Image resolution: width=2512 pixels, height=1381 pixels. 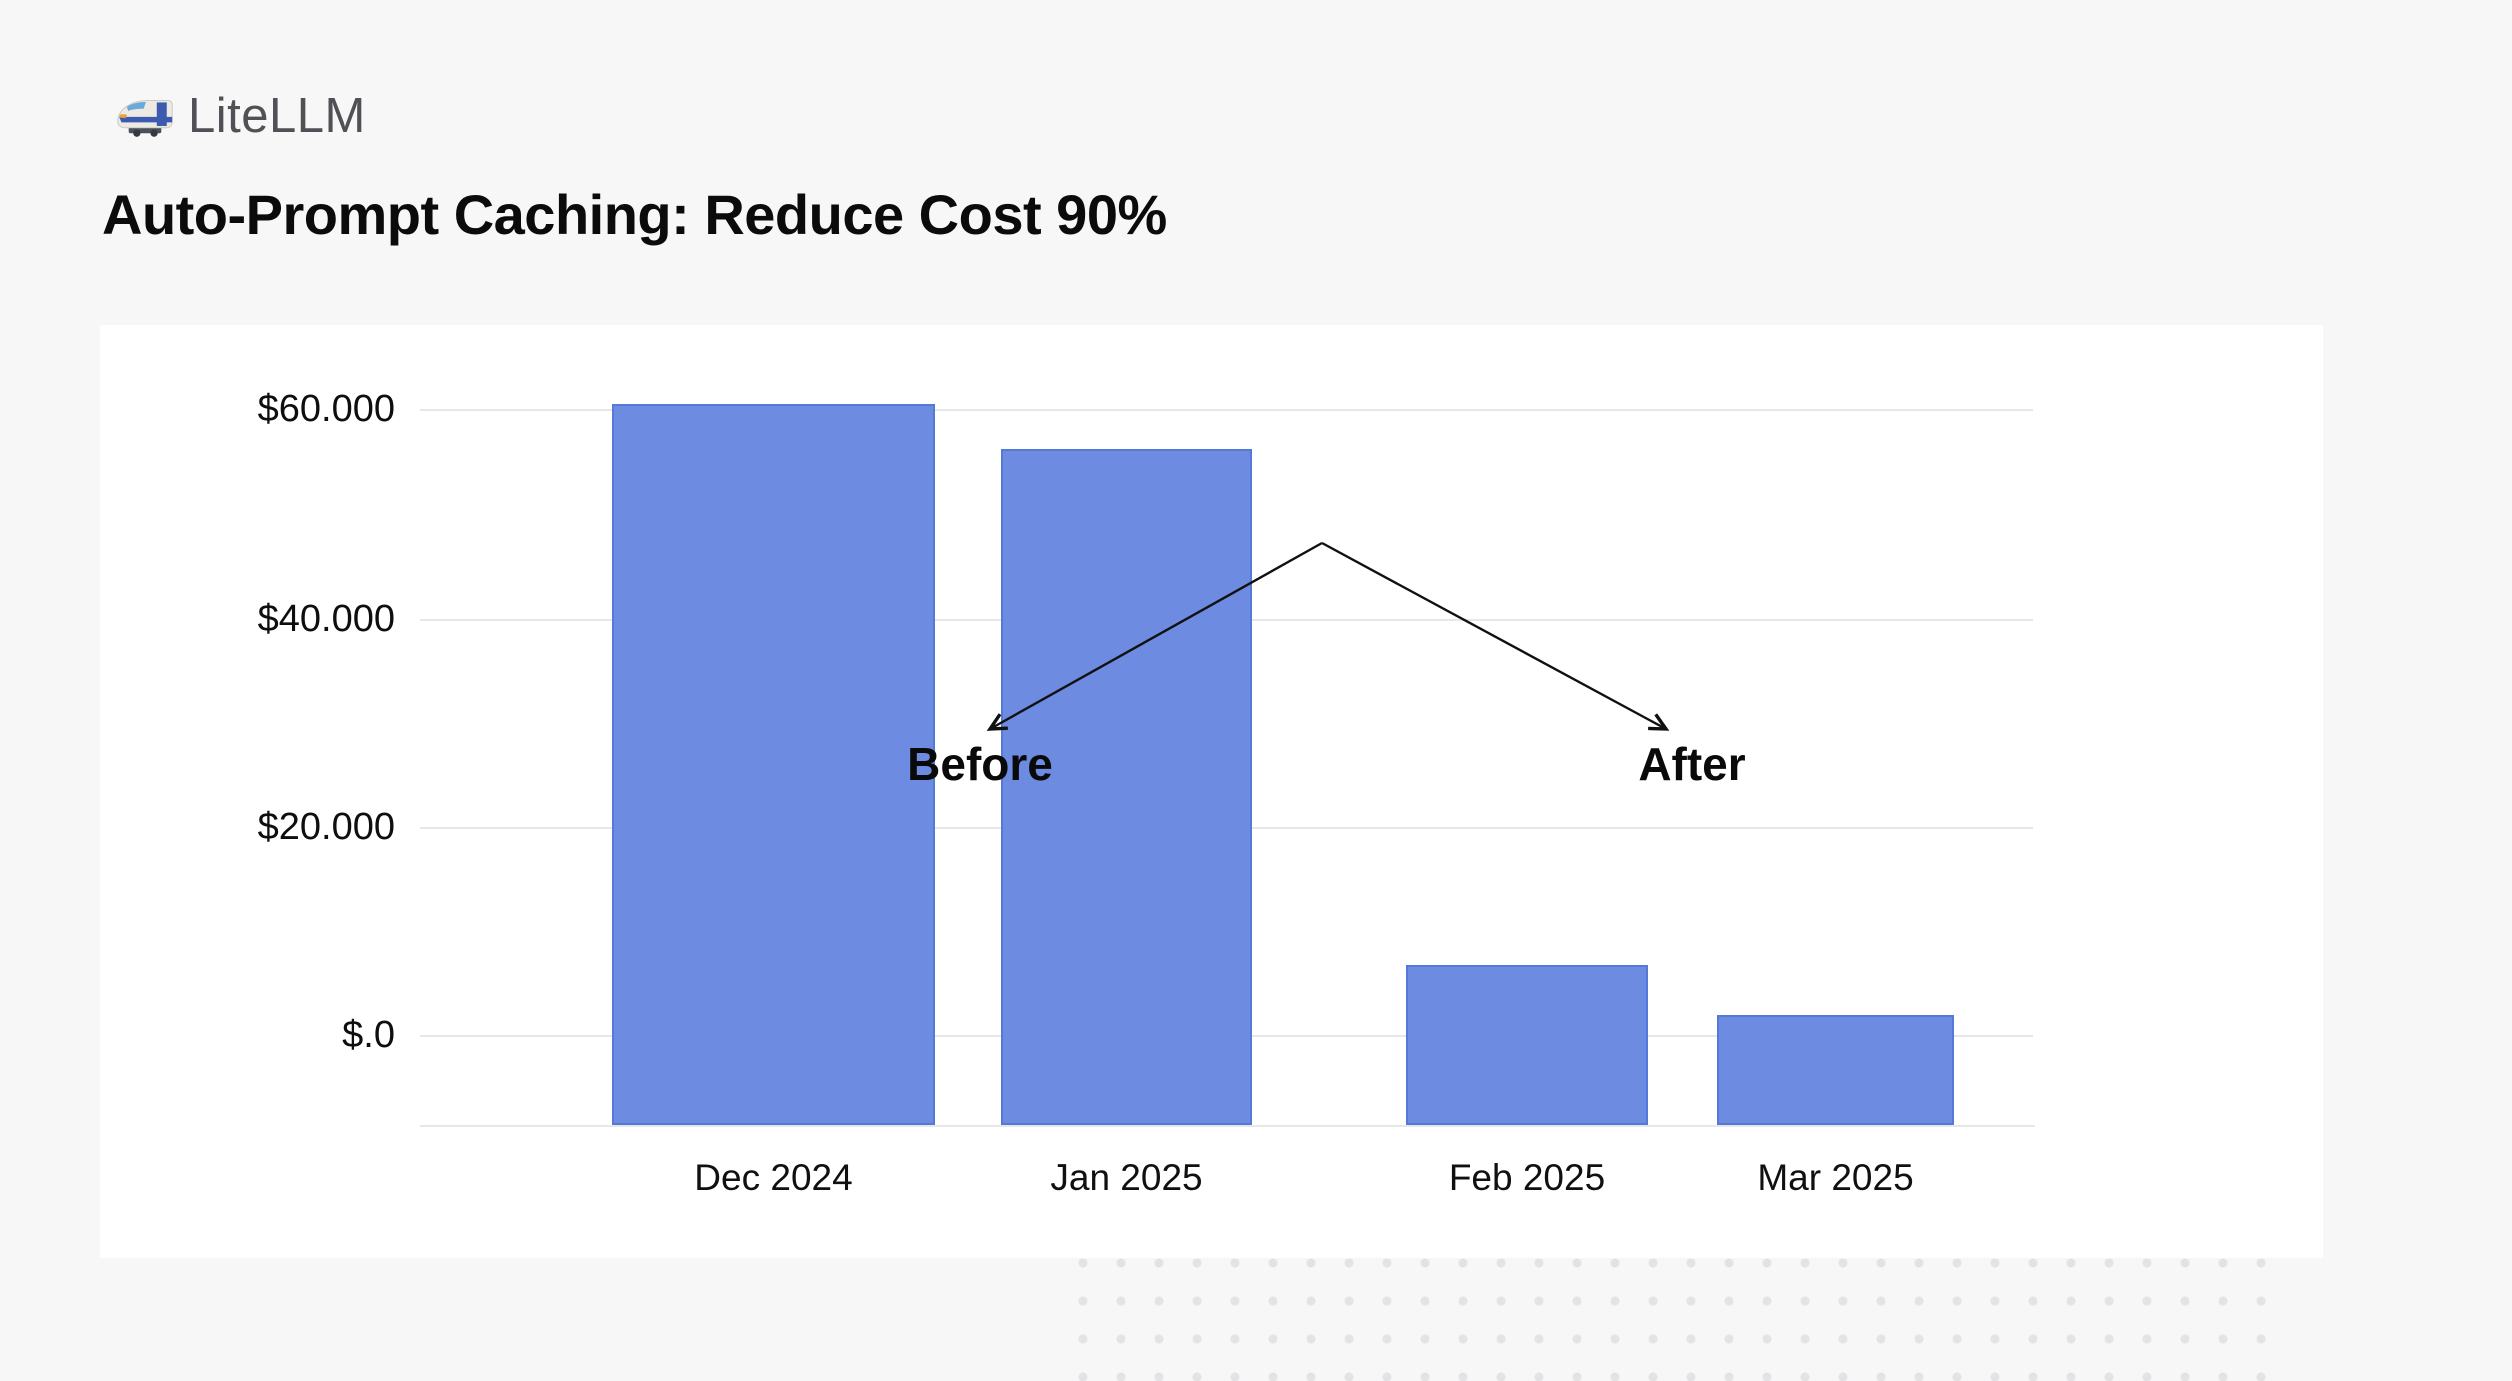 What do you see at coordinates (773, 1177) in the screenshot?
I see `x-axis-label: Dec 2024` at bounding box center [773, 1177].